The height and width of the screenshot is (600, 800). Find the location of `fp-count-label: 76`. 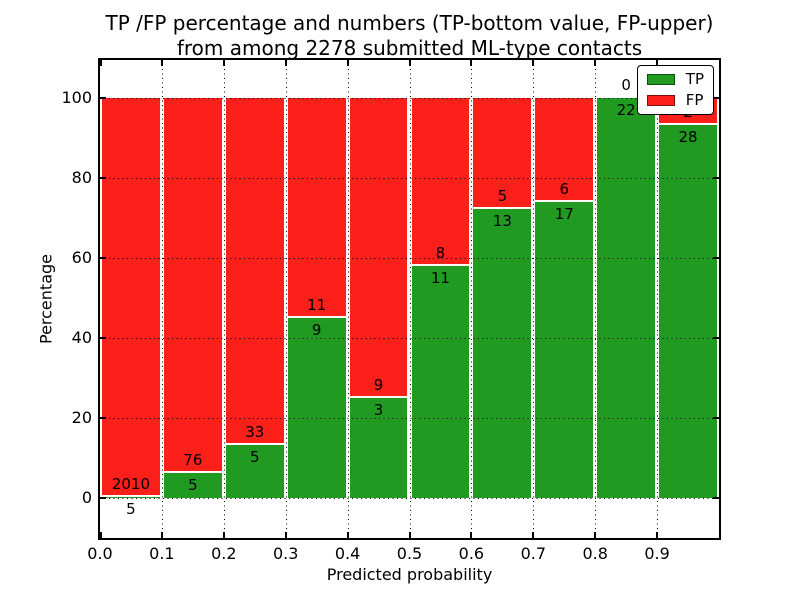

fp-count-label: 76 is located at coordinates (193, 460).